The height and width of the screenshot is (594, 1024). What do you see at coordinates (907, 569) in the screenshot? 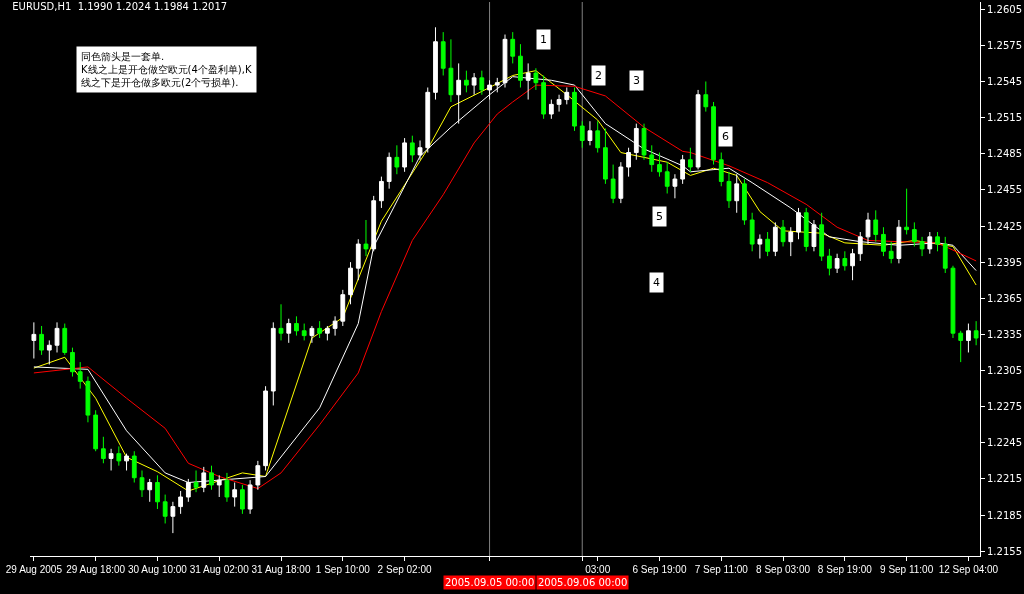
I see `x-tick-label: 9 Sep 11:00` at bounding box center [907, 569].